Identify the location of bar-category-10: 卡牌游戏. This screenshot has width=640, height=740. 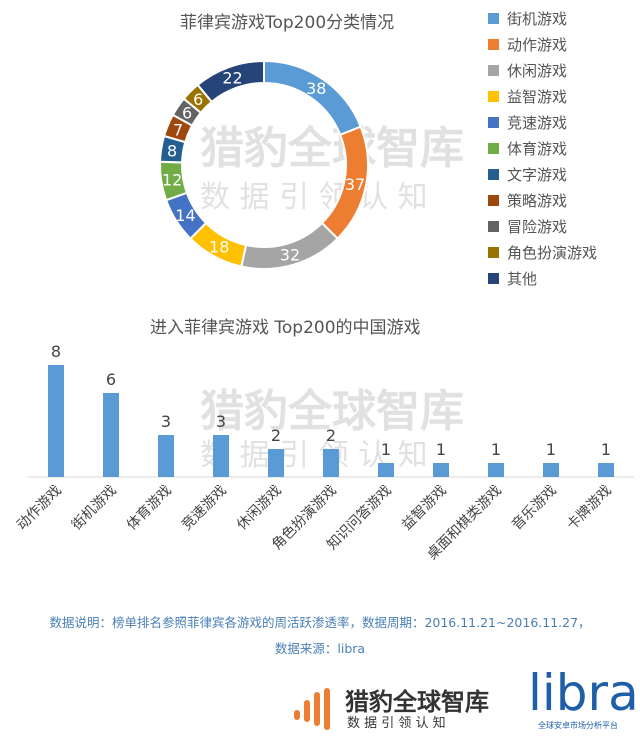
(589, 508).